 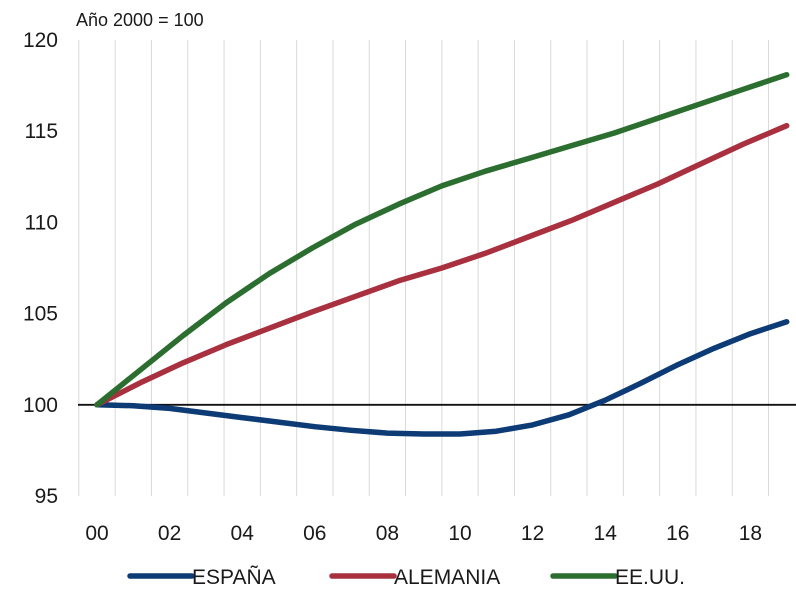 I want to click on y-tick-label: 105, so click(x=40, y=314).